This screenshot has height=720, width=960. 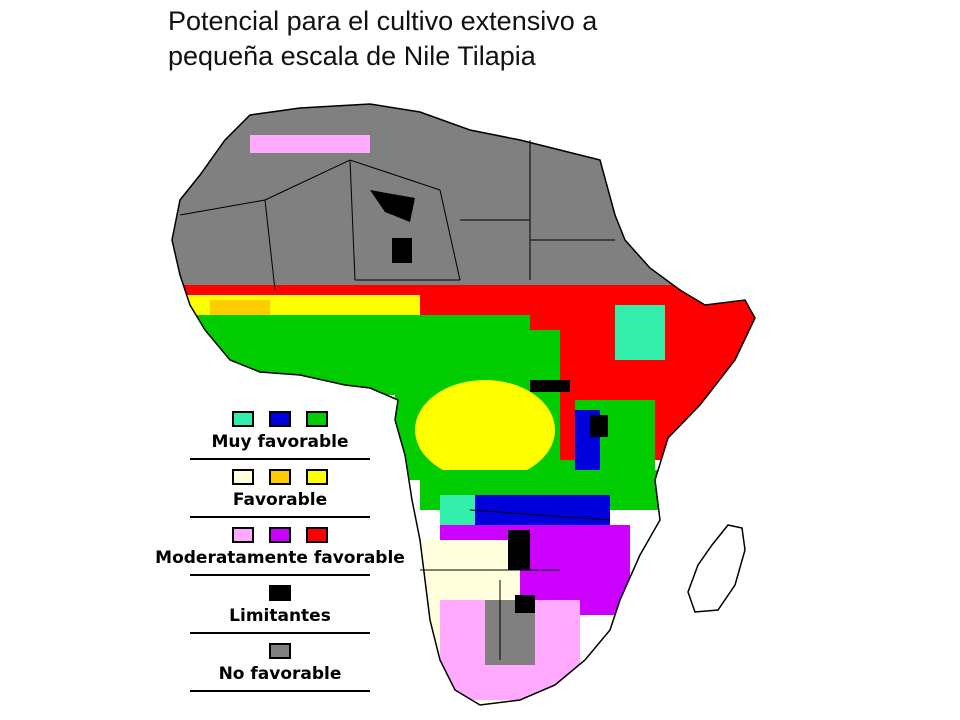 I want to click on legend-label-muy-favorable: Muy favorable, so click(x=280, y=442).